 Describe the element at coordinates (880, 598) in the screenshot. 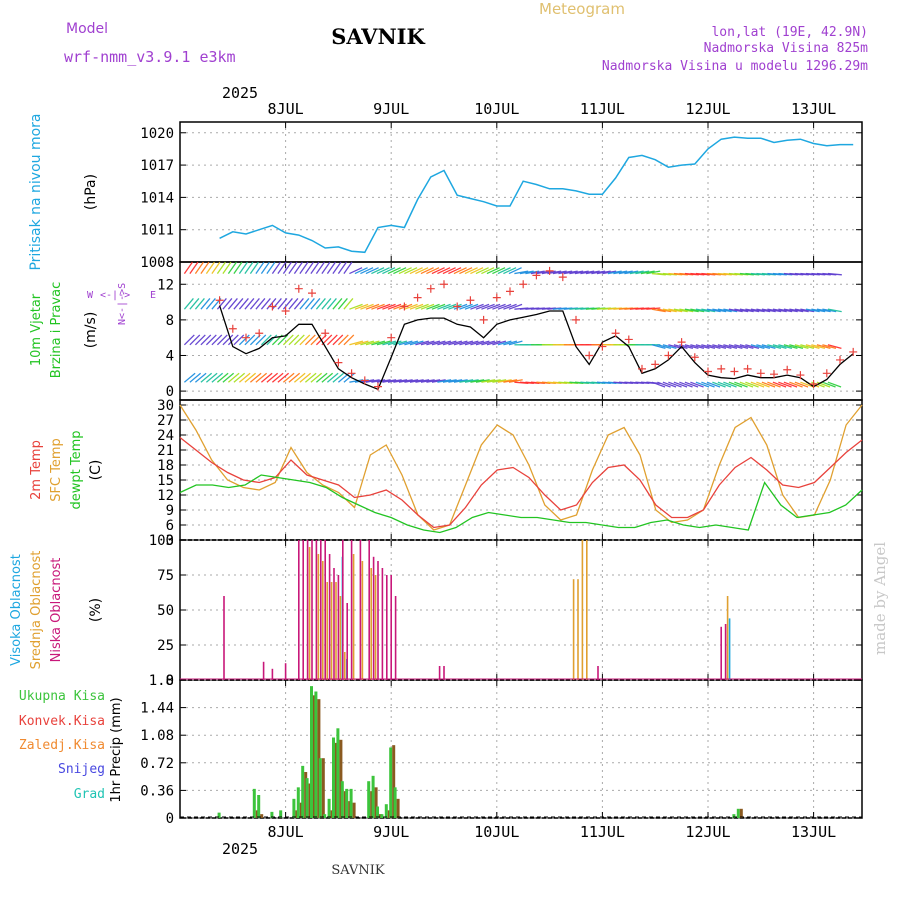

I see `credit-watermark: made by Angel` at that location.